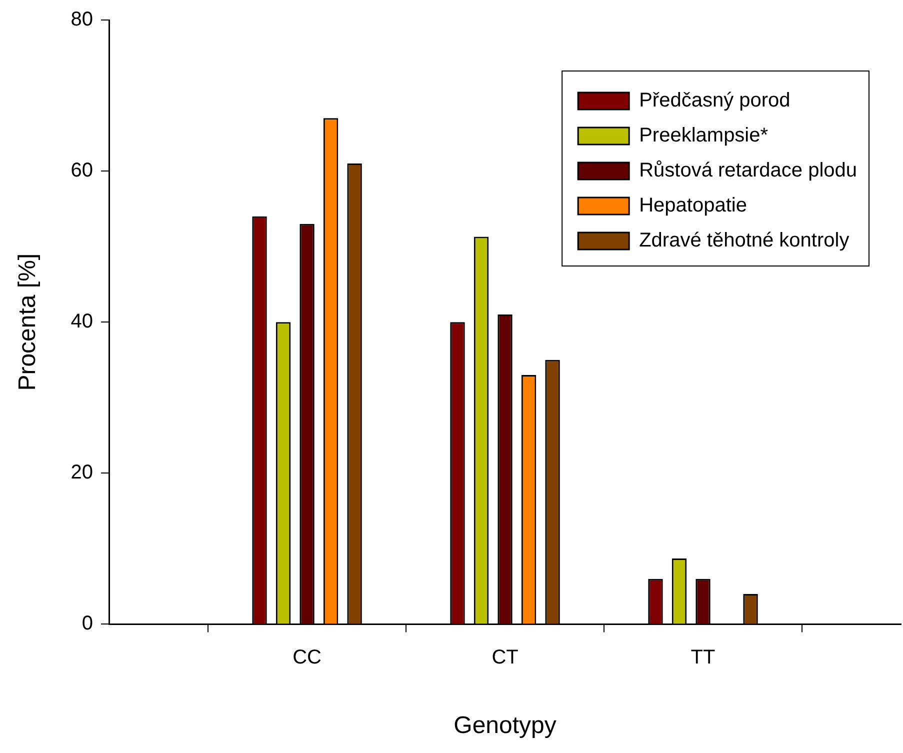 The image size is (903, 753). What do you see at coordinates (82, 19) in the screenshot?
I see `y-tick-label: 80` at bounding box center [82, 19].